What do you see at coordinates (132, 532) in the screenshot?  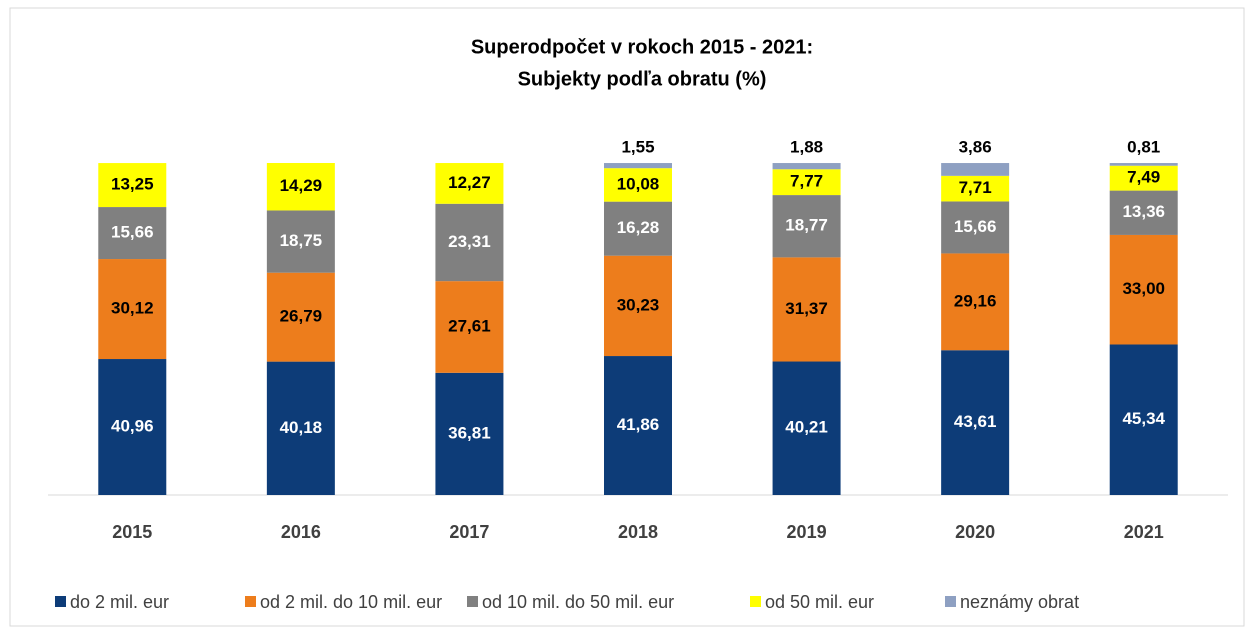 I see `x-tick-label: 2015` at bounding box center [132, 532].